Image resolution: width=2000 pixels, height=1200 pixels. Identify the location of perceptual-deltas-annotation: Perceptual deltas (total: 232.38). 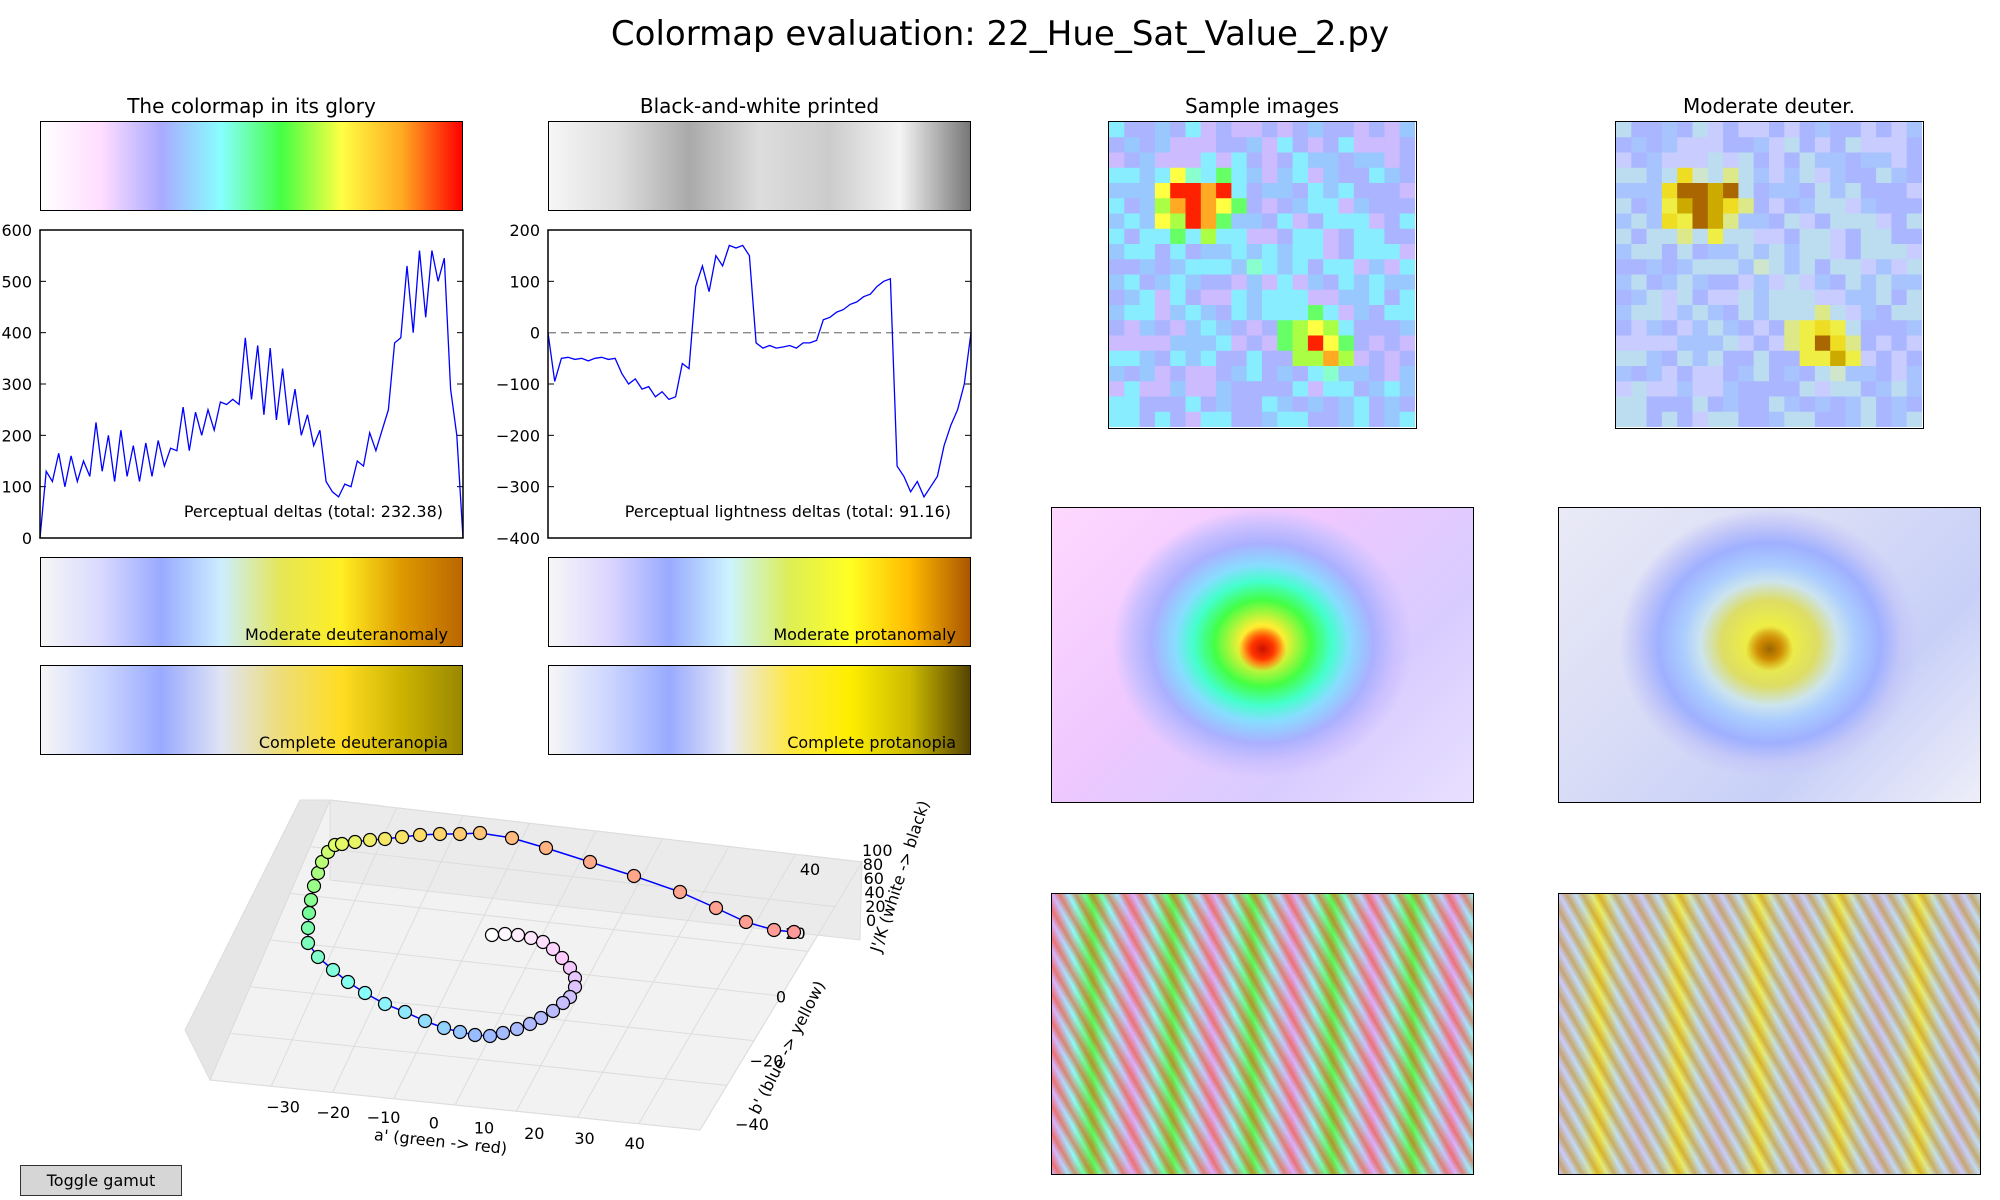
(313, 511).